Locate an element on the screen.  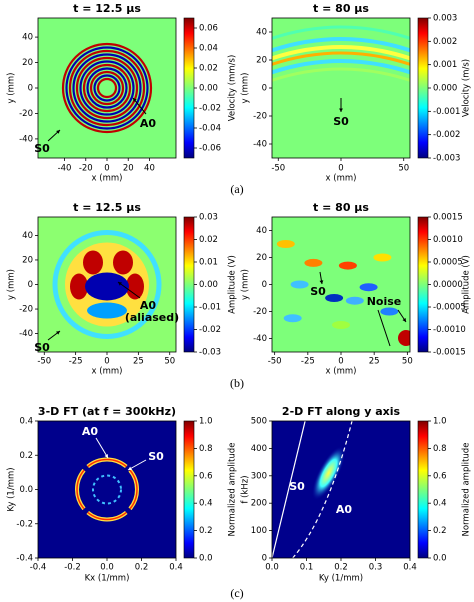
y-tick-label: 100 is located at coordinates (259, 531).